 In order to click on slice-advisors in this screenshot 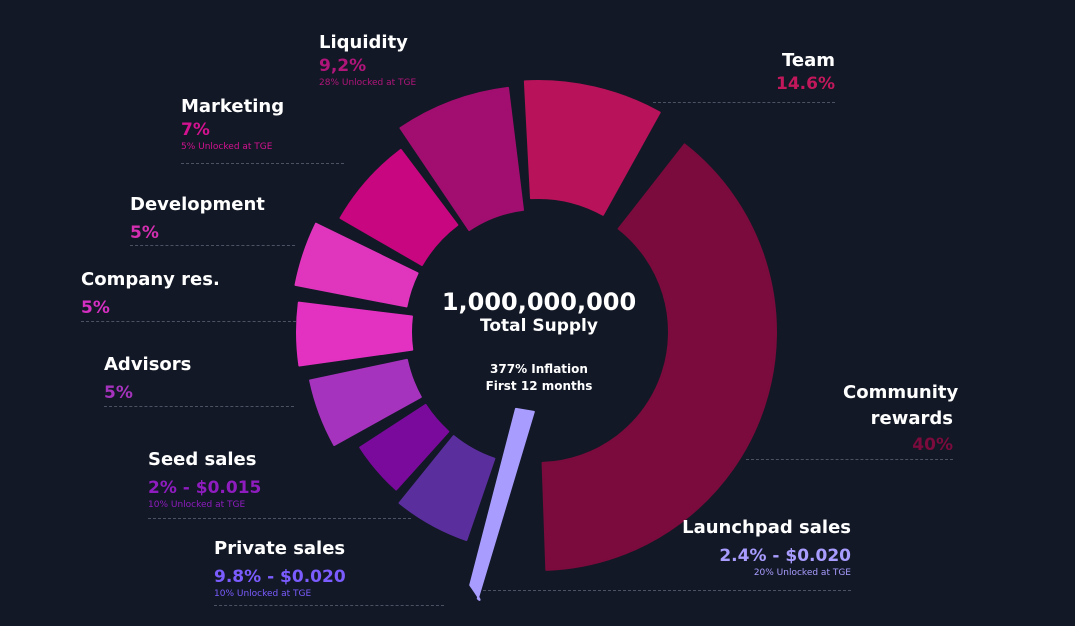, I will do `click(365, 402)`.